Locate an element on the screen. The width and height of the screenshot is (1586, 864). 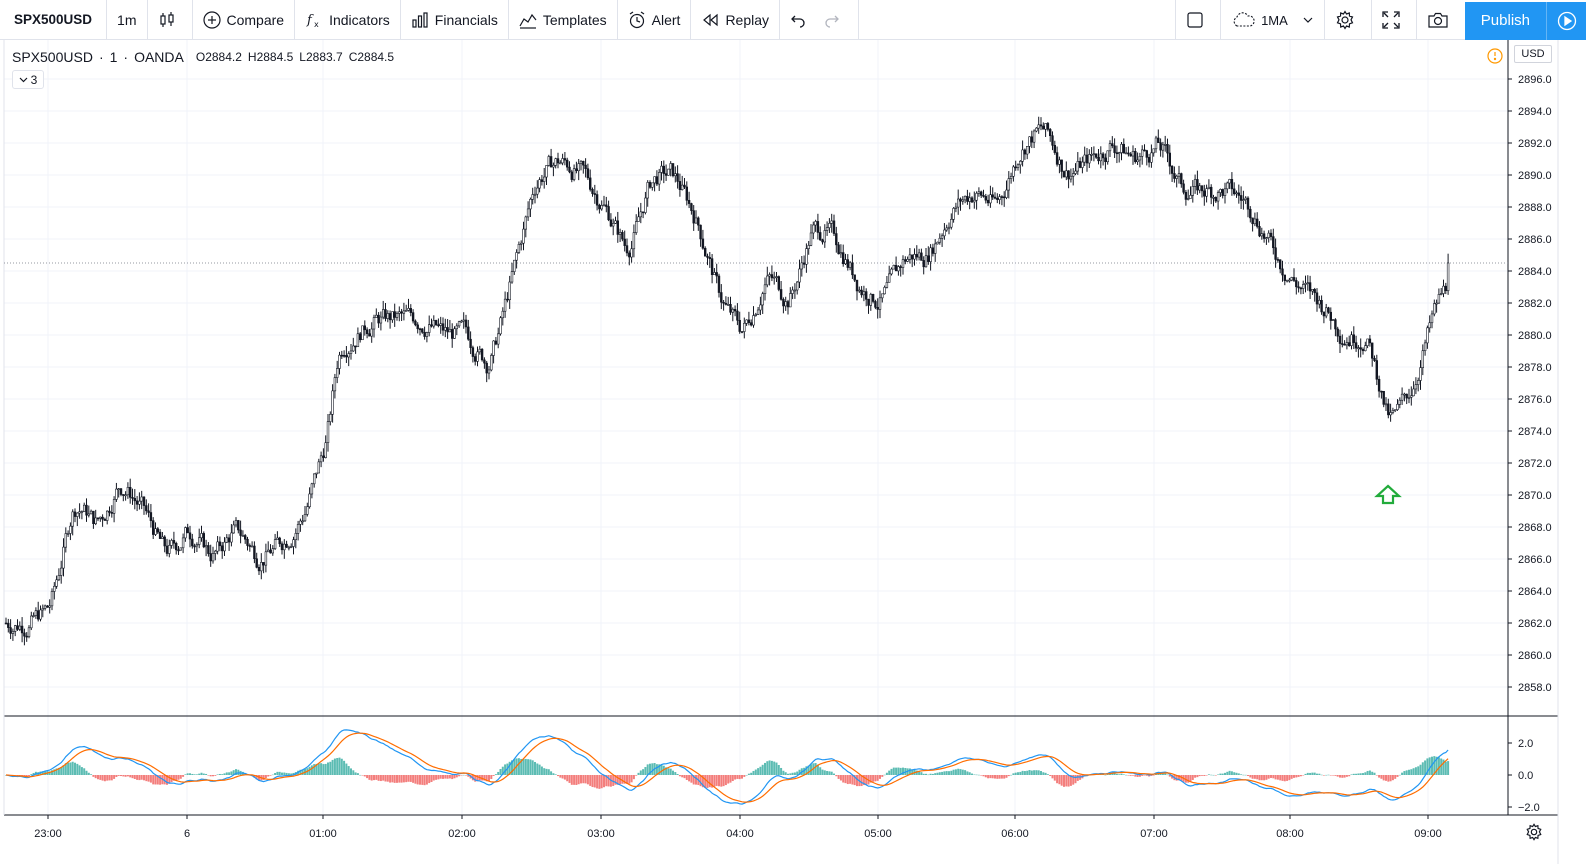
legend-collapse-button: 3 is located at coordinates (28, 79).